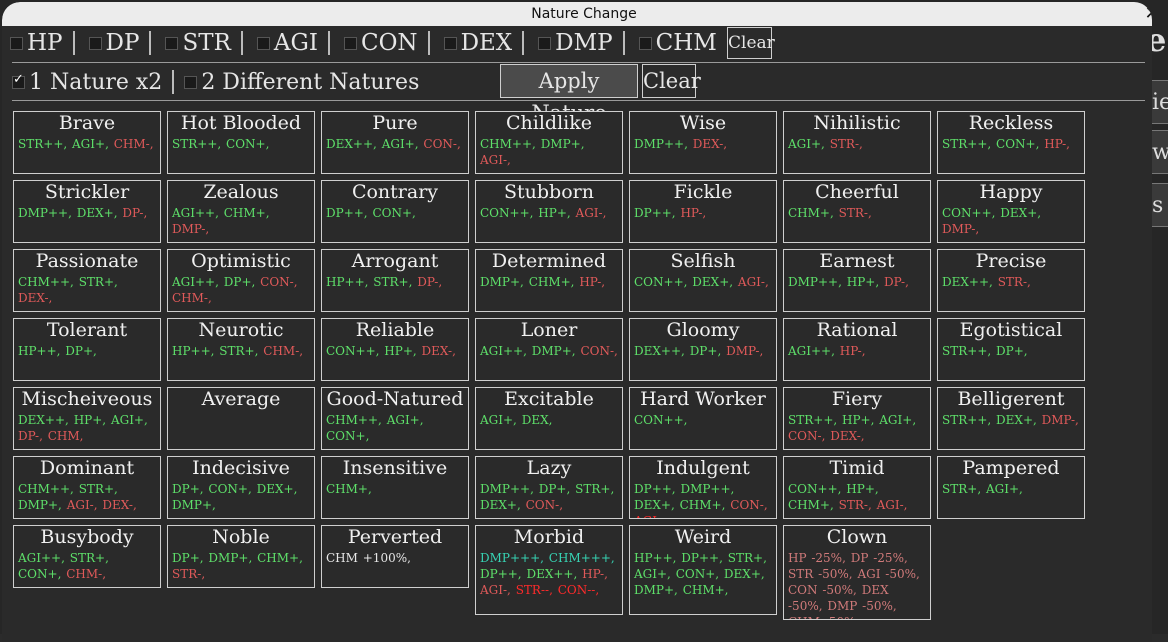  What do you see at coordinates (573, 43) in the screenshot?
I see `stat-filter-dmp: DMP` at bounding box center [573, 43].